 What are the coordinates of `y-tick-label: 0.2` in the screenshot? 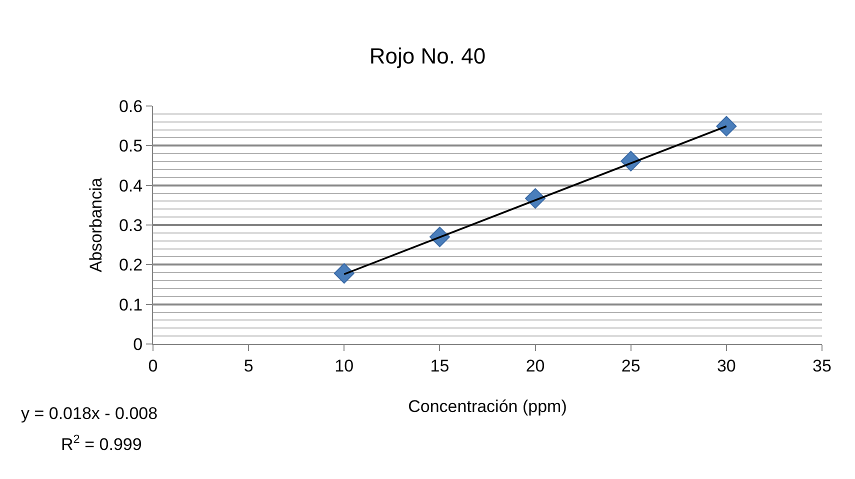 It's located at (130, 265).